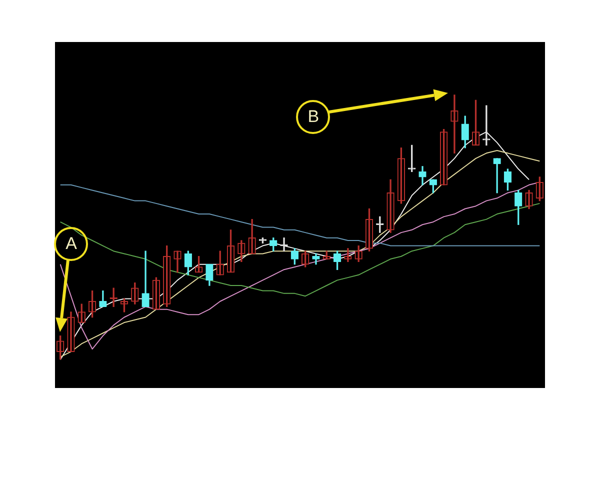 Image resolution: width=600 pixels, height=480 pixels. I want to click on annotation: A, so click(71, 243).